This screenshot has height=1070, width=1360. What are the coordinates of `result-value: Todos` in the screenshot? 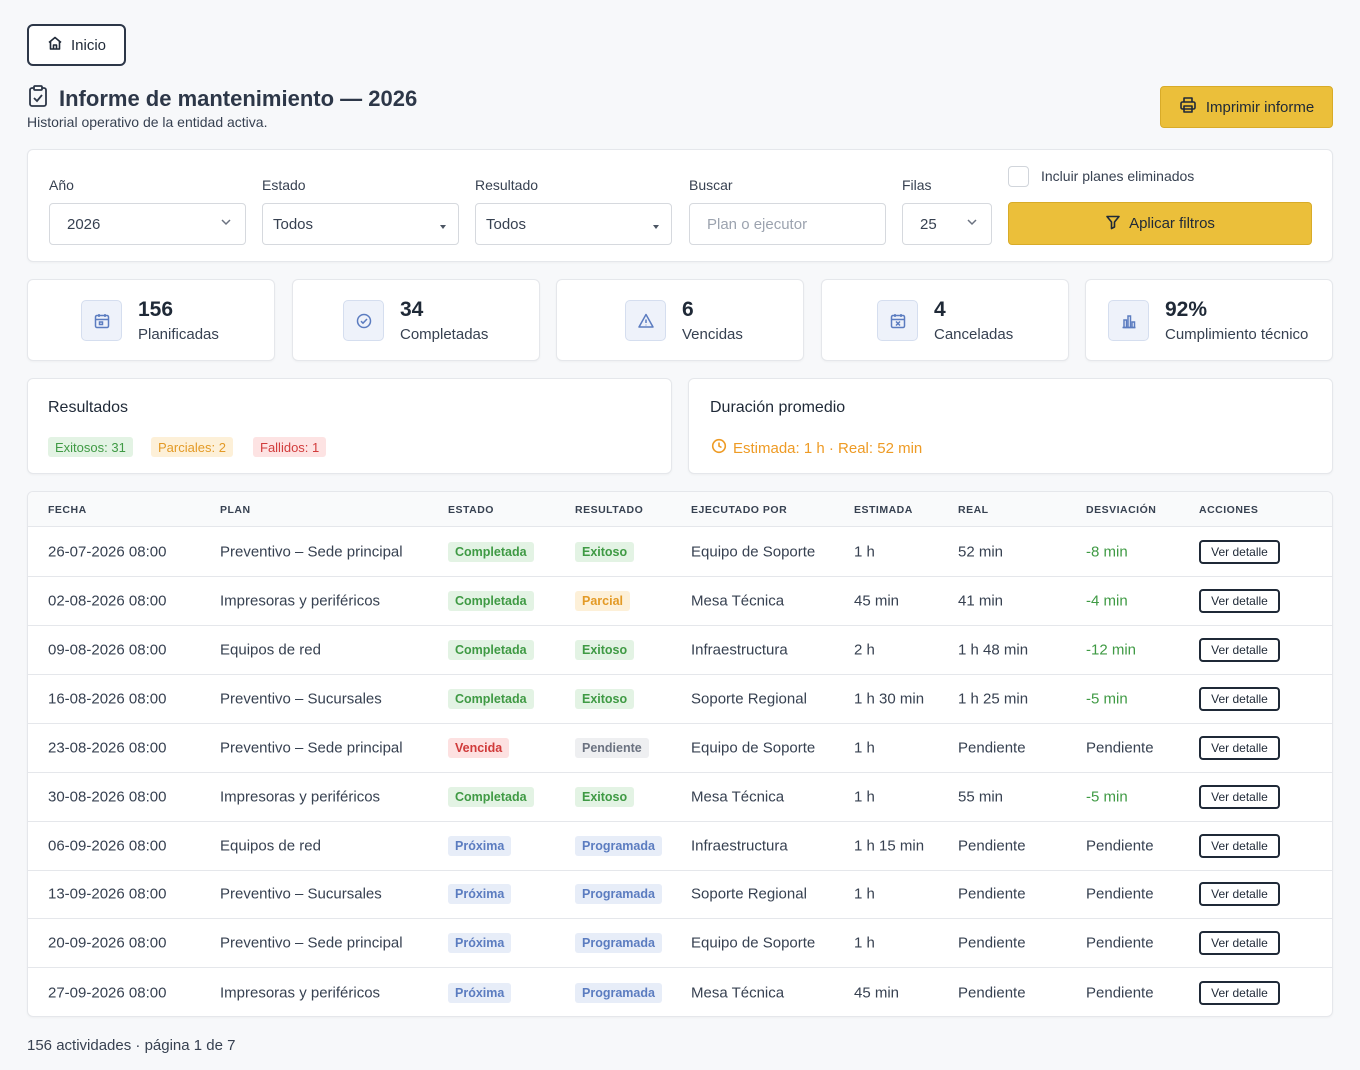 It's located at (506, 224).